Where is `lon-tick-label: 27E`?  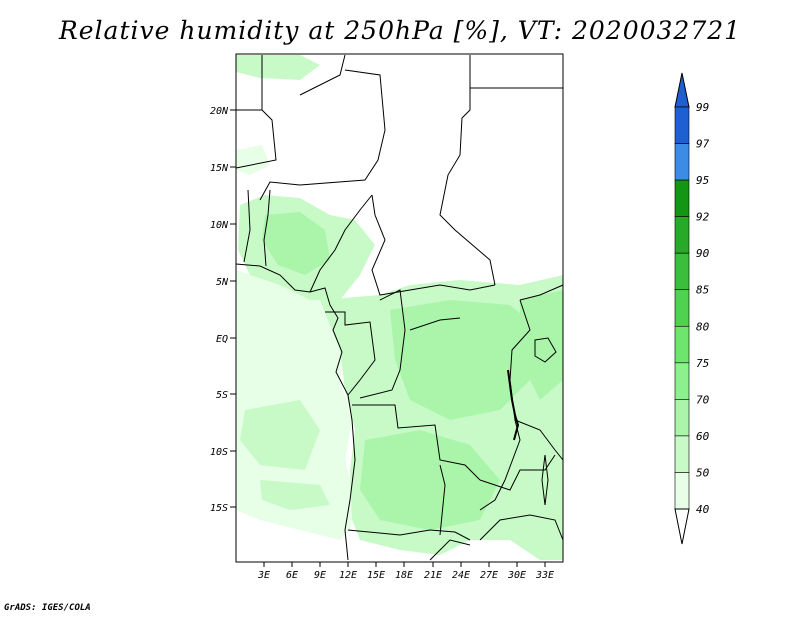
lon-tick-label: 27E is located at coordinates (489, 575).